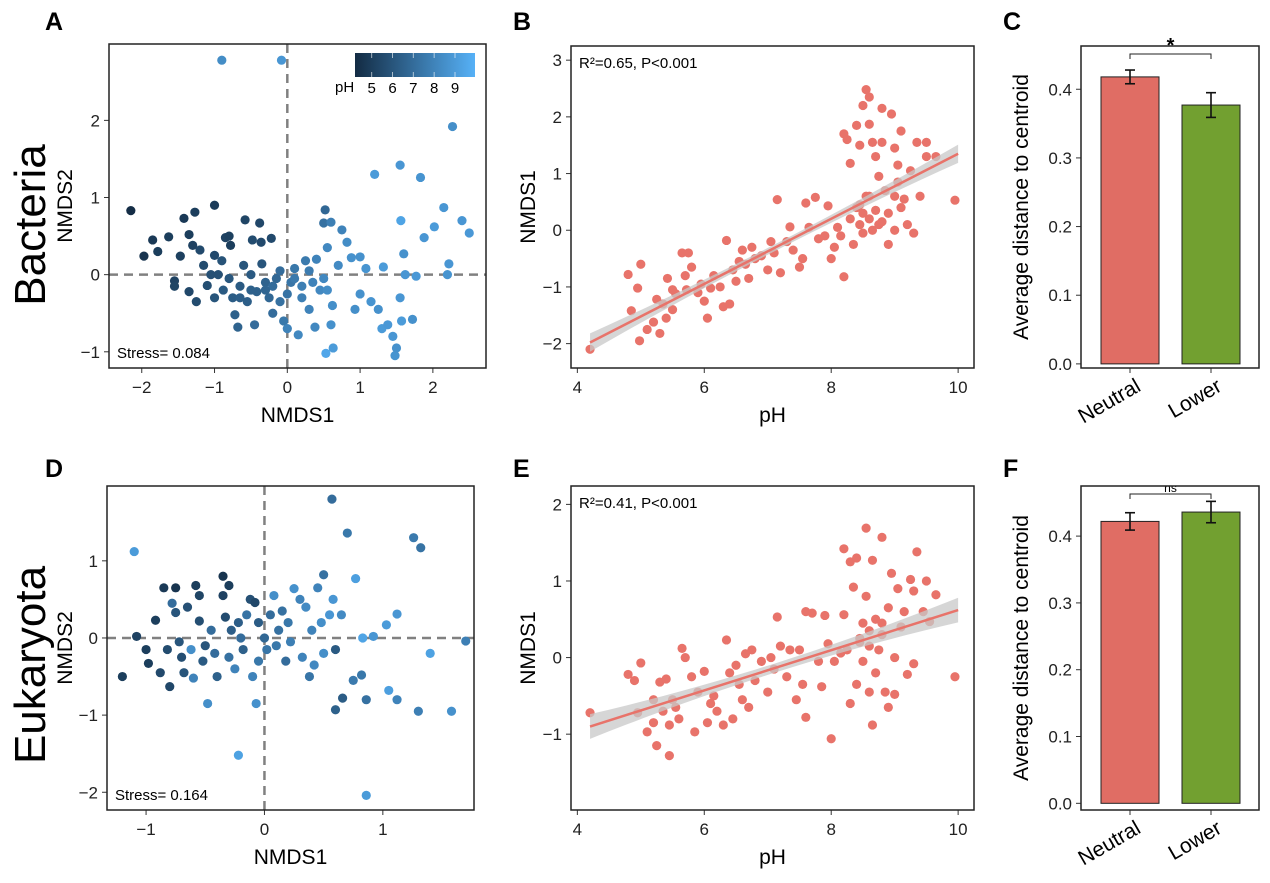  What do you see at coordinates (95, 120) in the screenshot?
I see `y-tick-label: 2` at bounding box center [95, 120].